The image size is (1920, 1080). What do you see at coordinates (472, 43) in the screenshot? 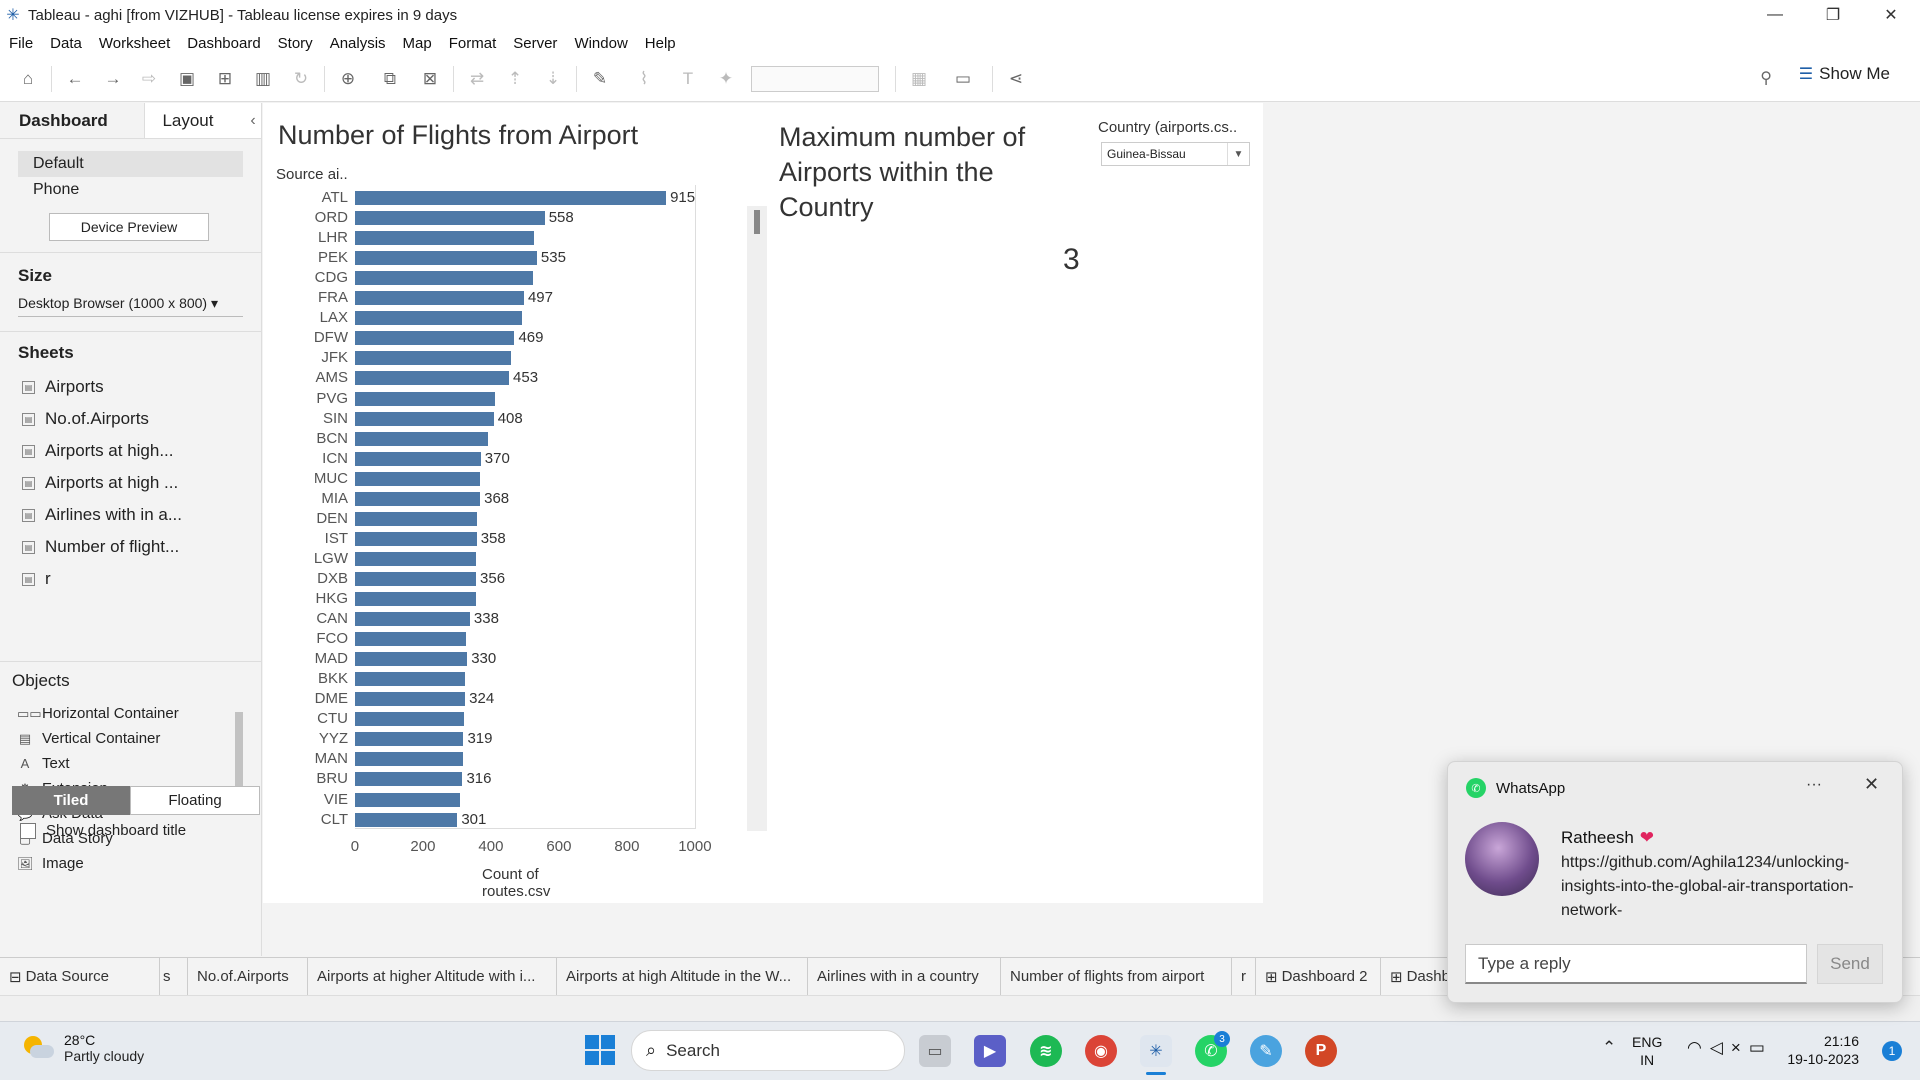
I see `menu-format: Format` at bounding box center [472, 43].